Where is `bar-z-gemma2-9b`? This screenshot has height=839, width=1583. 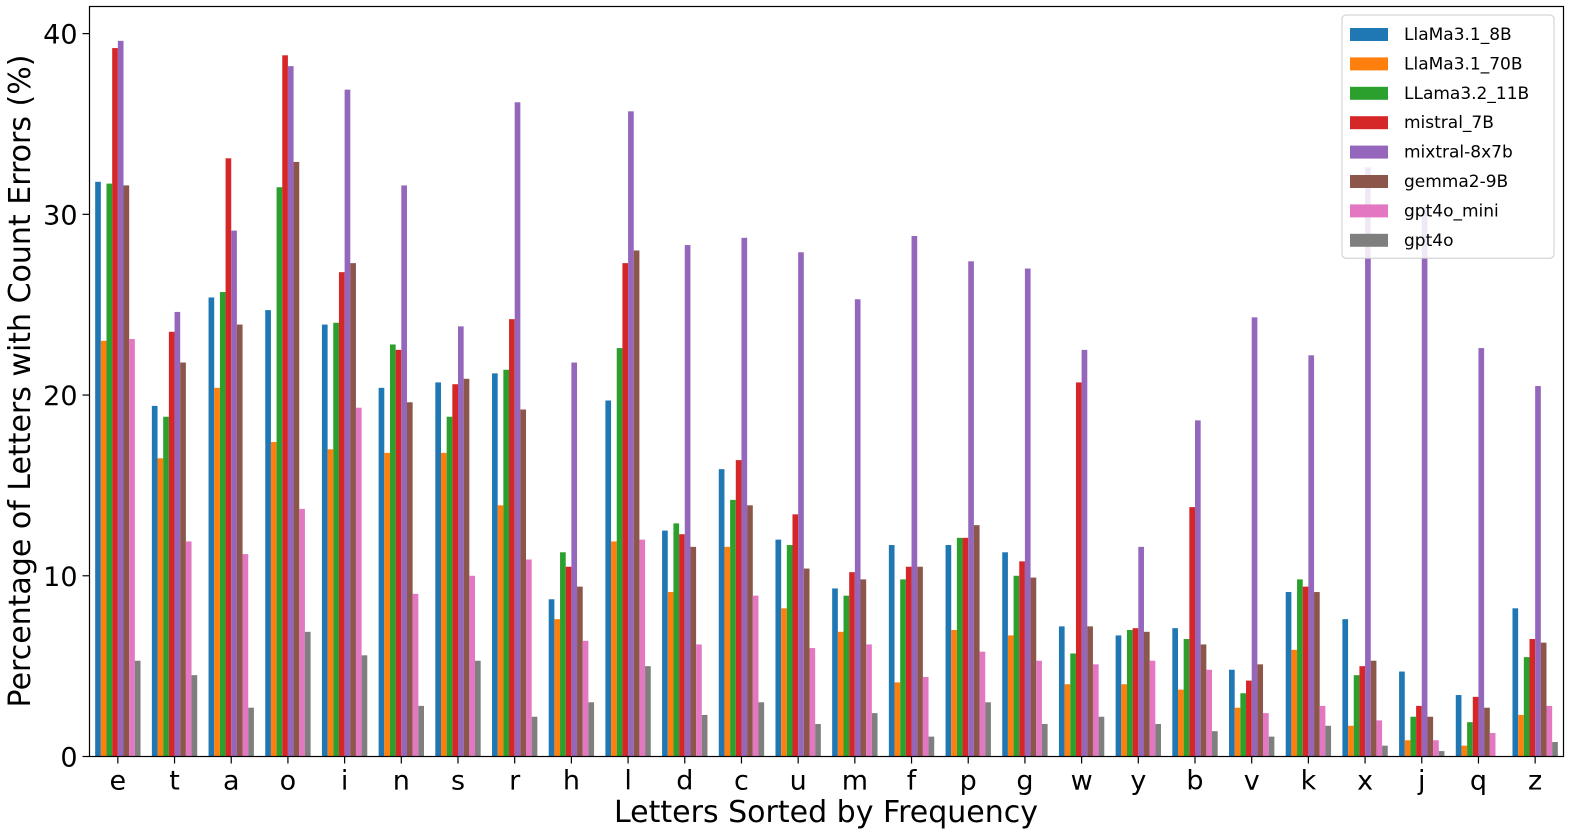
bar-z-gemma2-9b is located at coordinates (1543, 699).